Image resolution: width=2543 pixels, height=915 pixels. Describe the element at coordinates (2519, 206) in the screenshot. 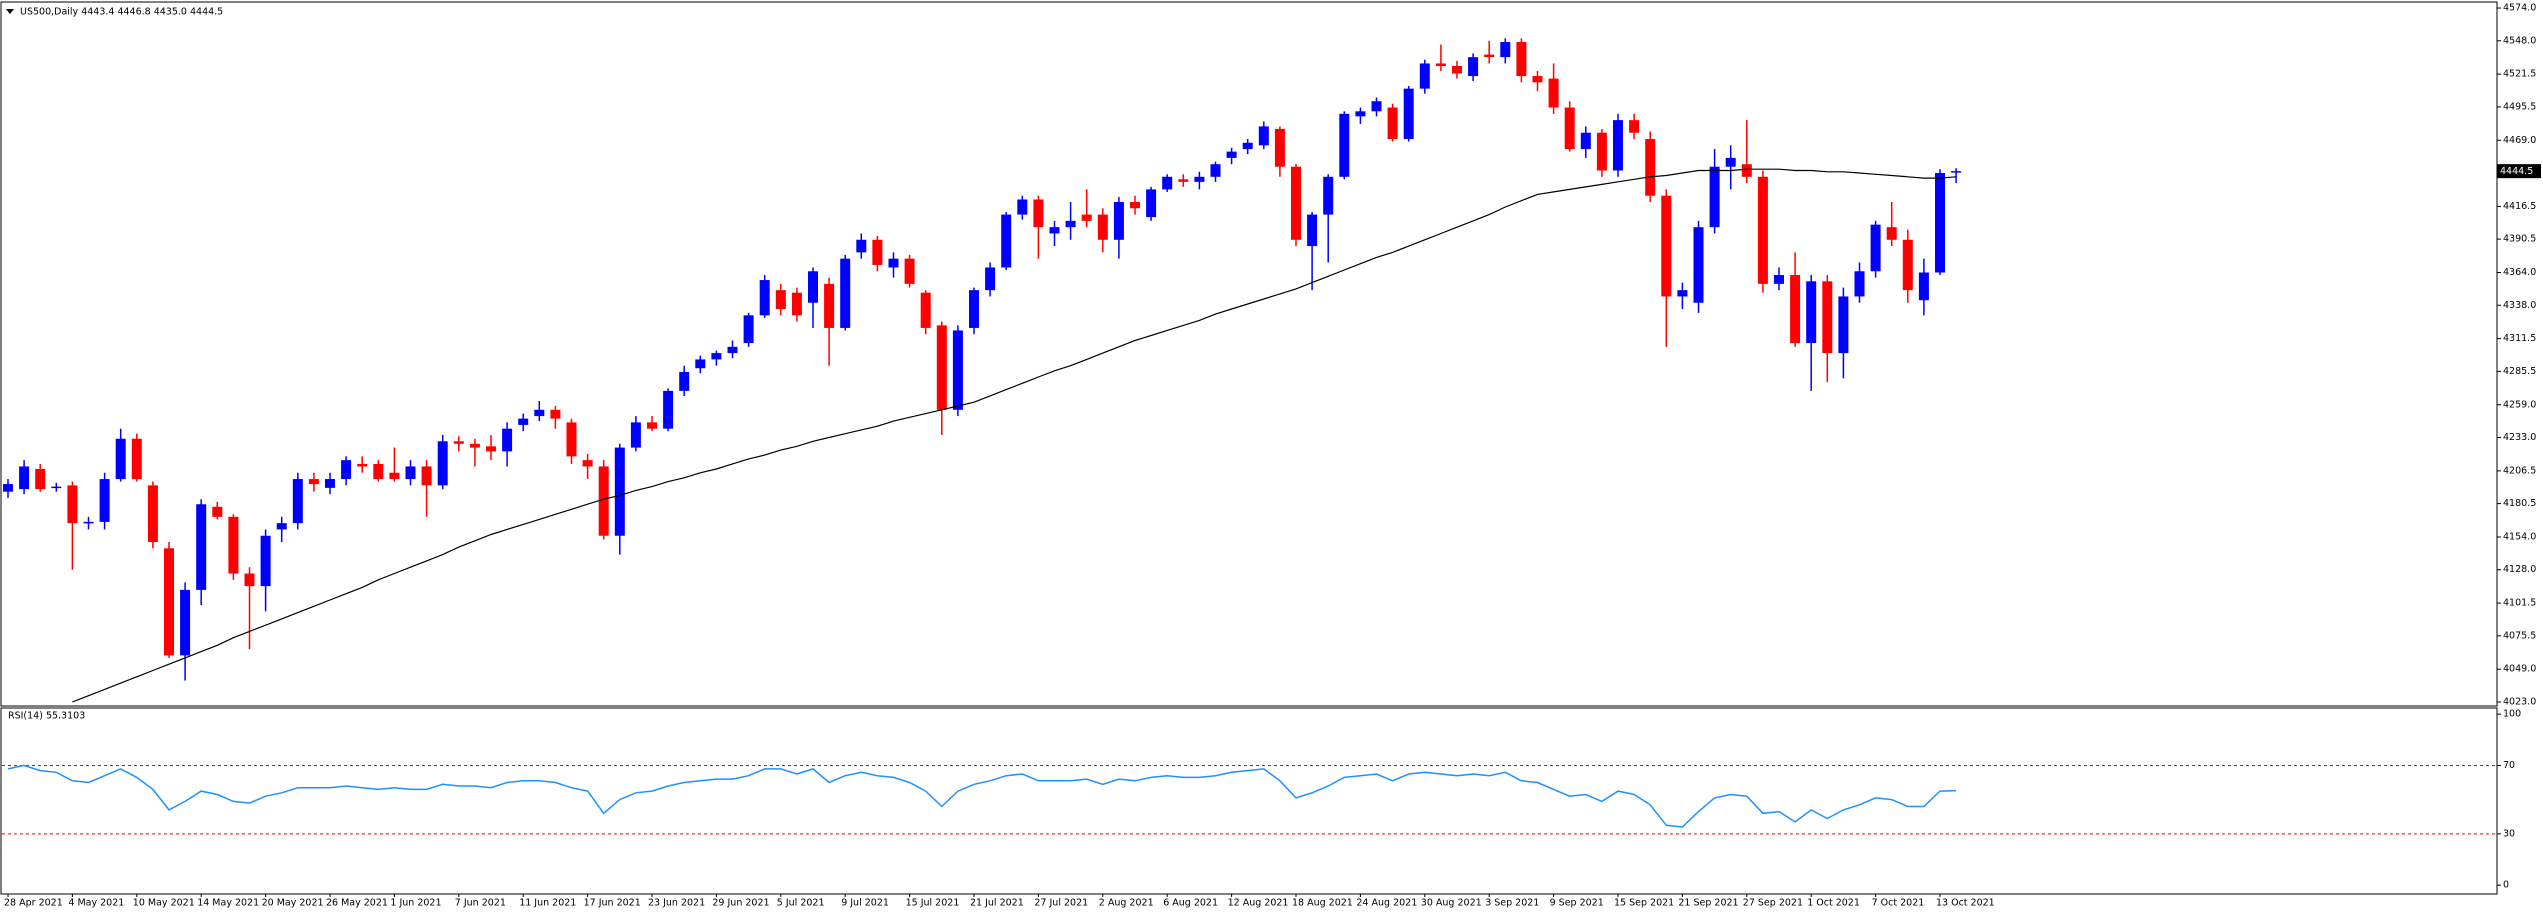

I see `y-tick-label: 4416.5` at that location.